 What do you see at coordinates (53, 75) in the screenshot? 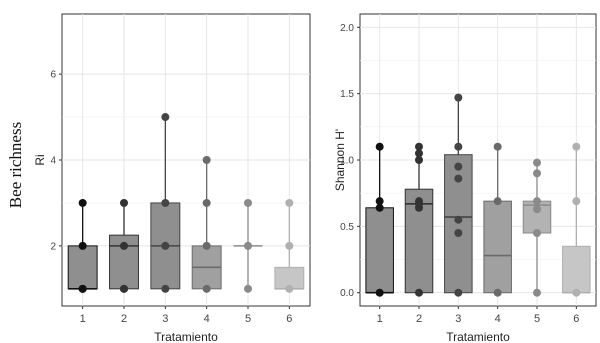
I see `y-tick-label: 6` at bounding box center [53, 75].